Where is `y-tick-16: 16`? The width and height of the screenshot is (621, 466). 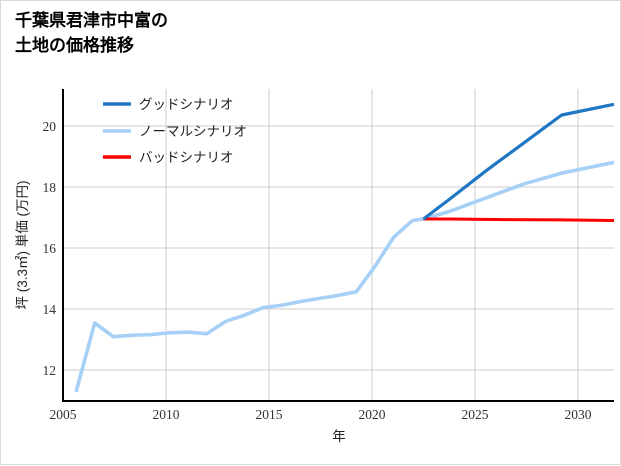
y-tick-16: 16 is located at coordinates (50, 248).